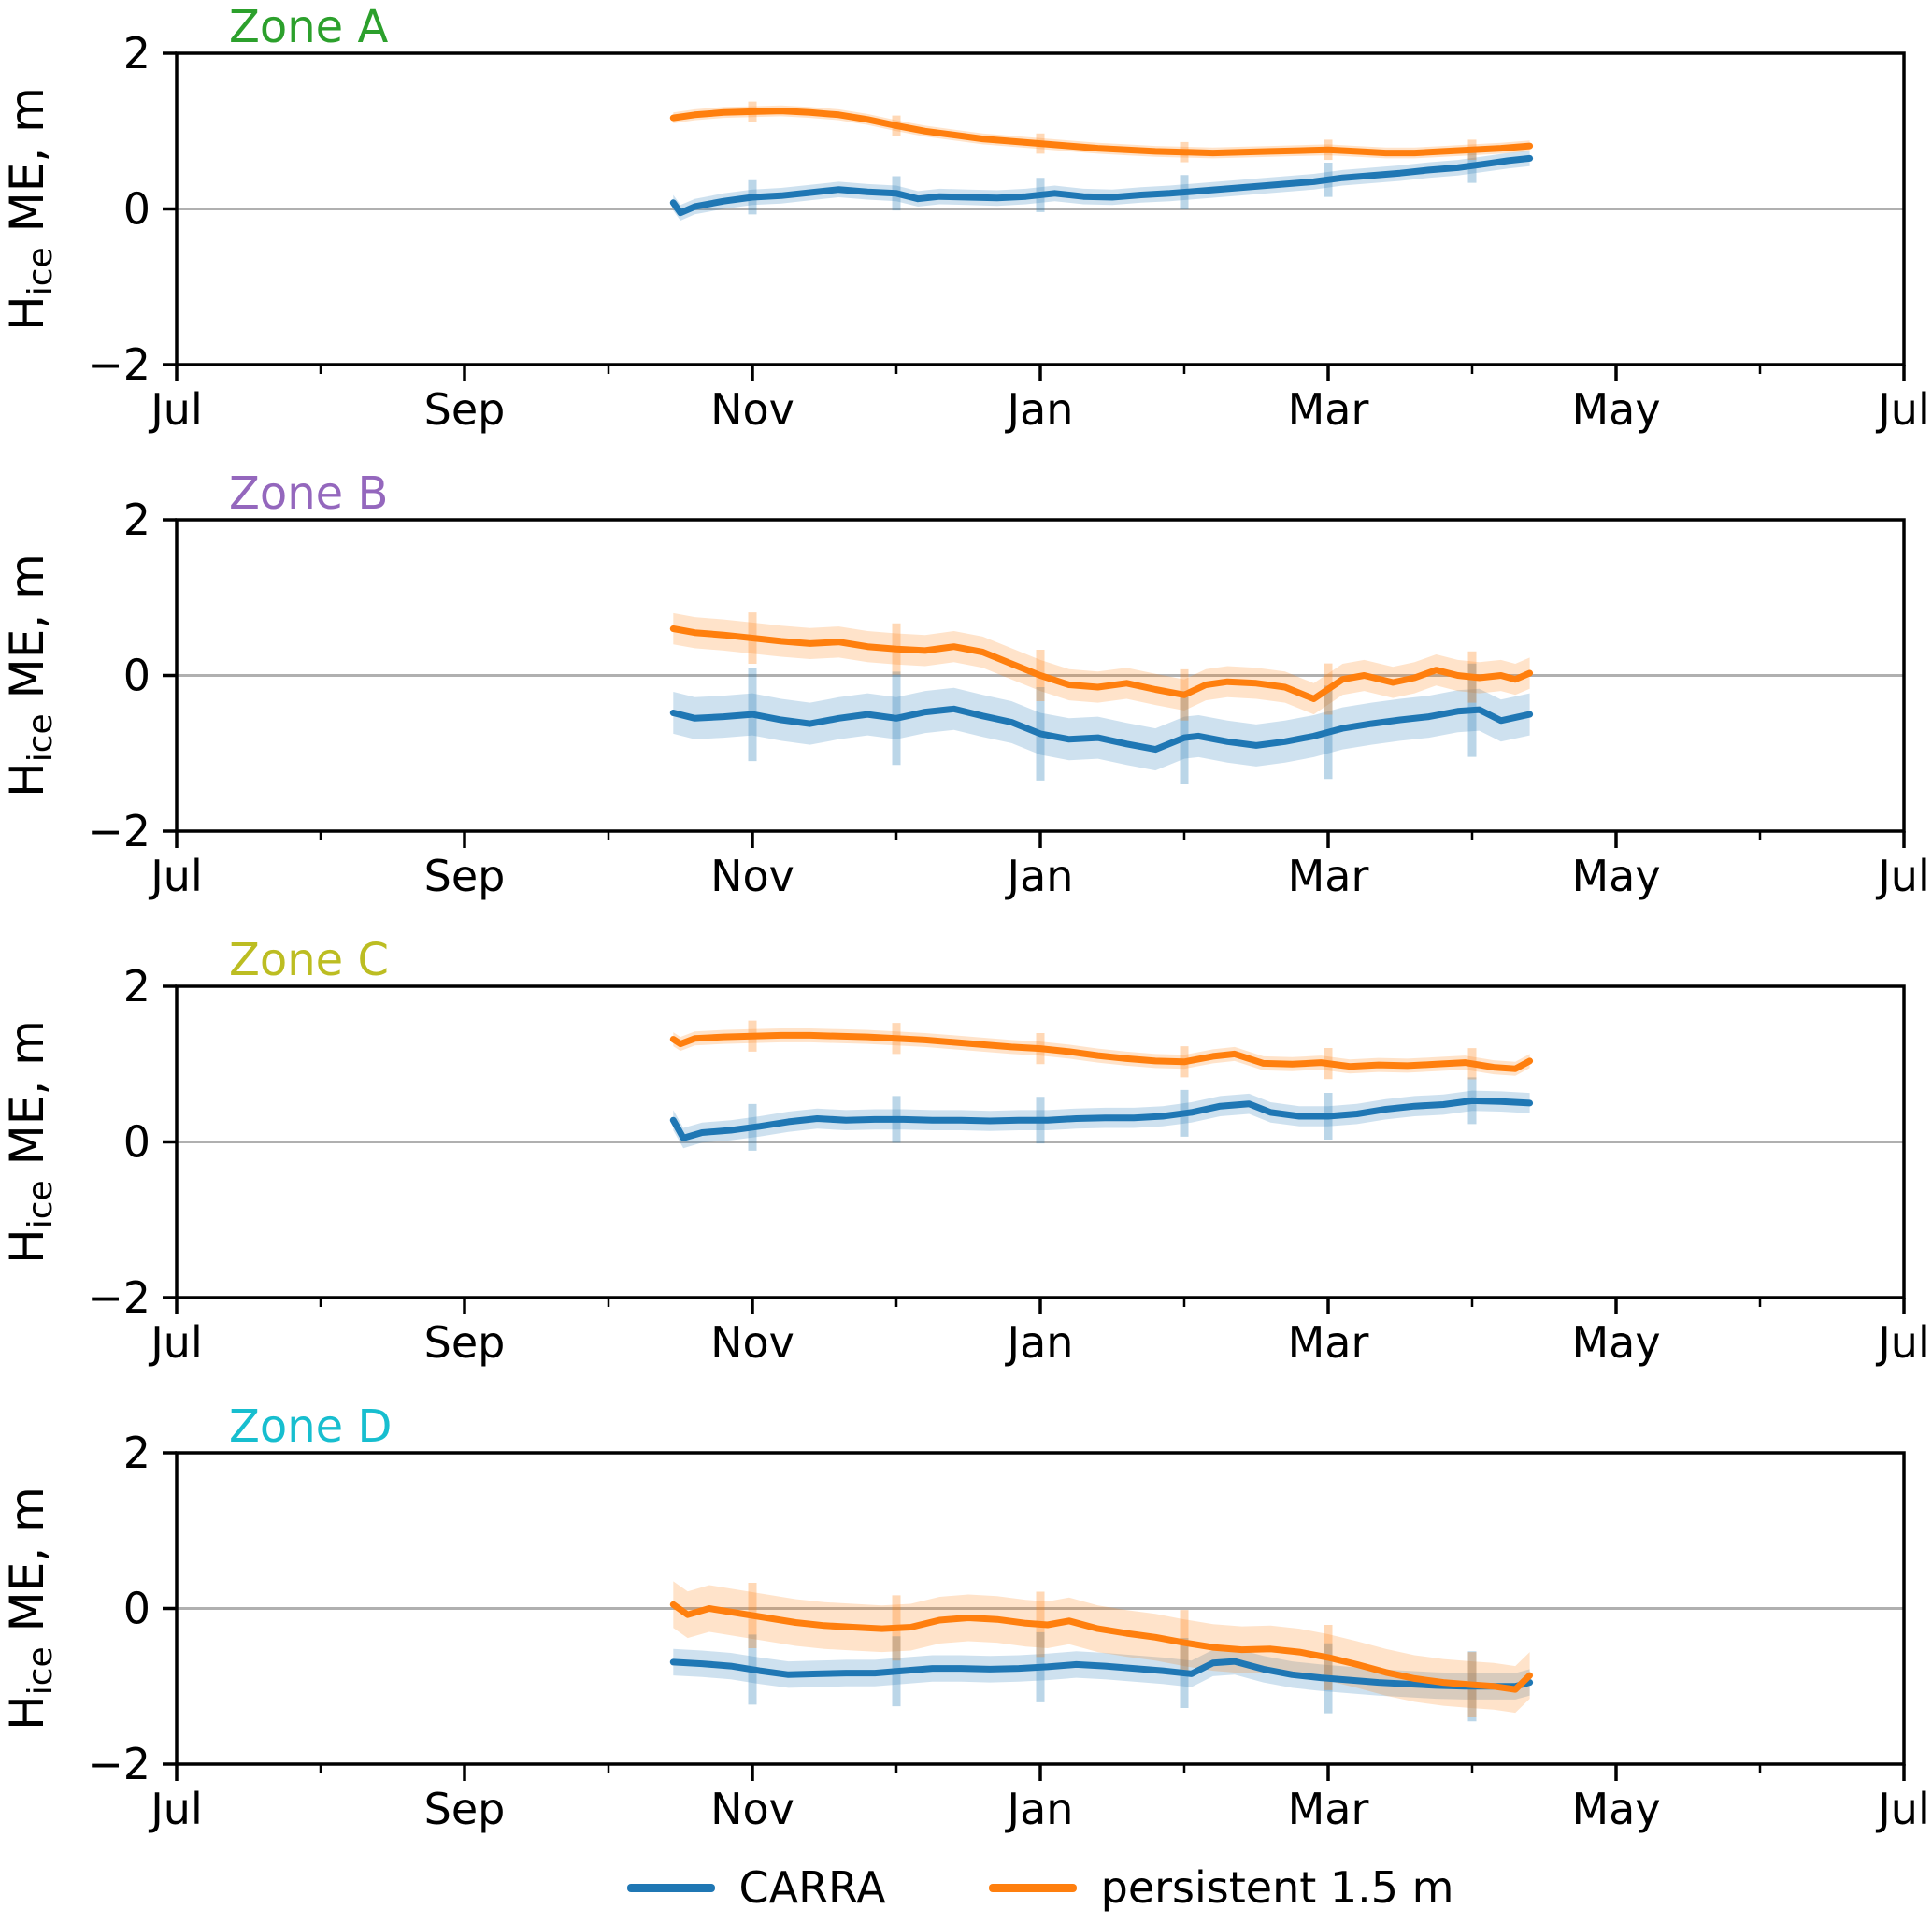 This screenshot has width=1932, height=1924. Describe the element at coordinates (1032, 1887) in the screenshot. I see `persistent-line-swatch` at that location.